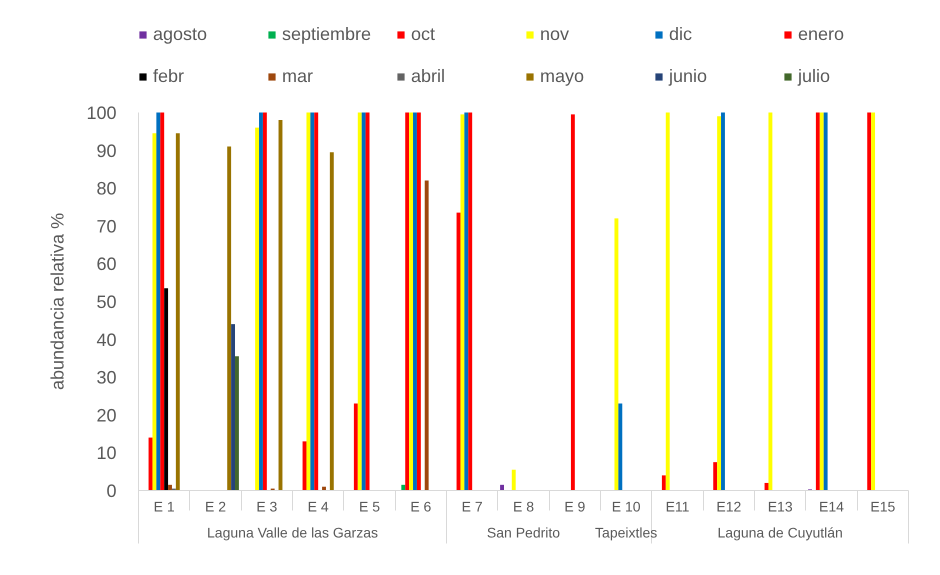 Image resolution: width=940 pixels, height=575 pixels. Describe the element at coordinates (106, 453) in the screenshot. I see `y-tick-label: 10` at that location.